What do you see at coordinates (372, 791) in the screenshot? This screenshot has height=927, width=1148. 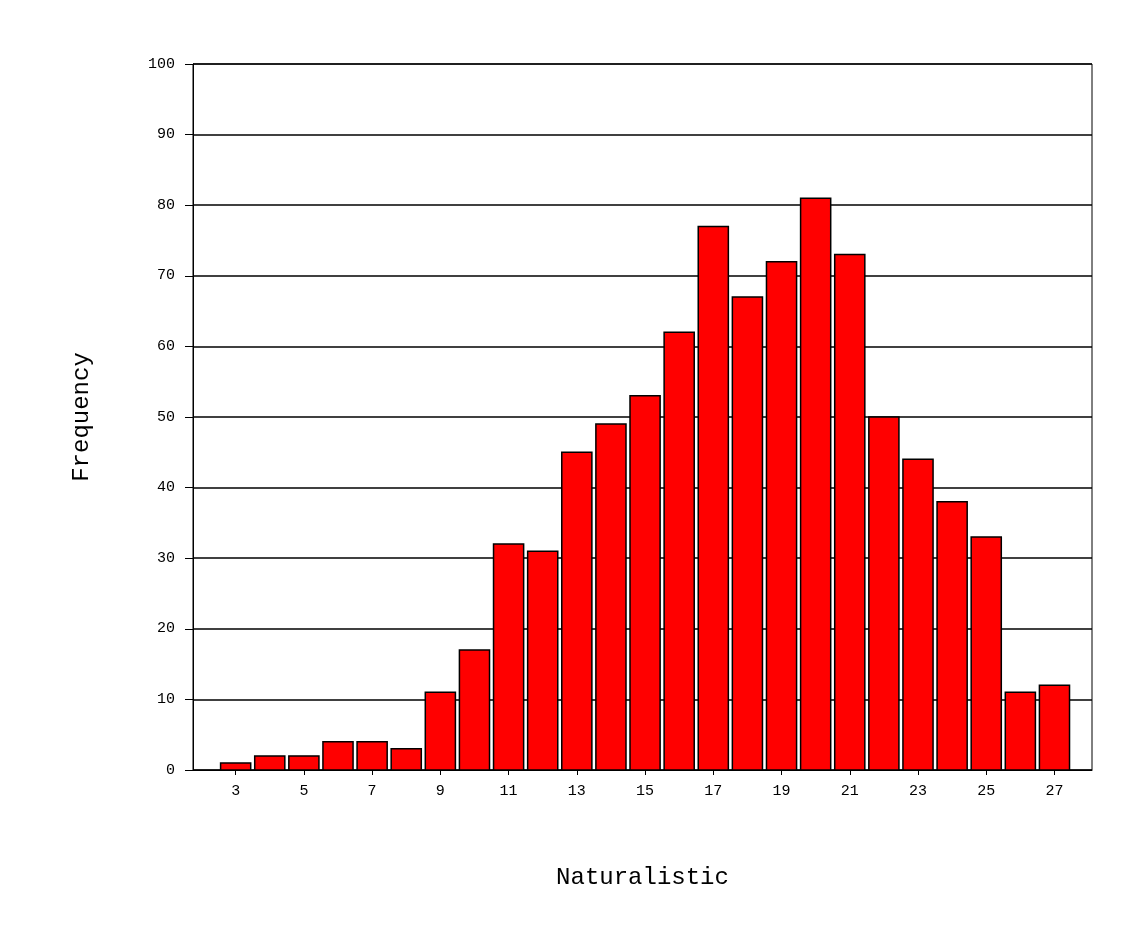 I see `x-tick-label: 7` at bounding box center [372, 791].